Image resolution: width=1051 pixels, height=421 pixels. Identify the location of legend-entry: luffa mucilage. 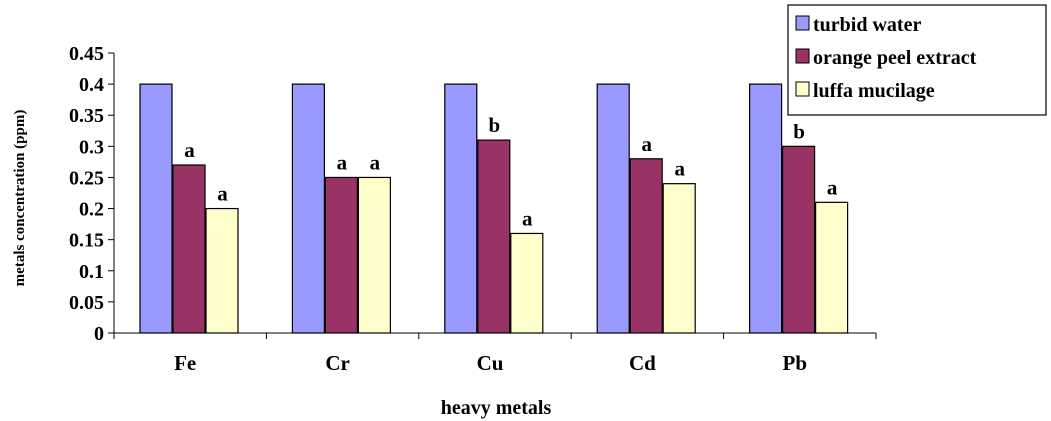
(874, 91).